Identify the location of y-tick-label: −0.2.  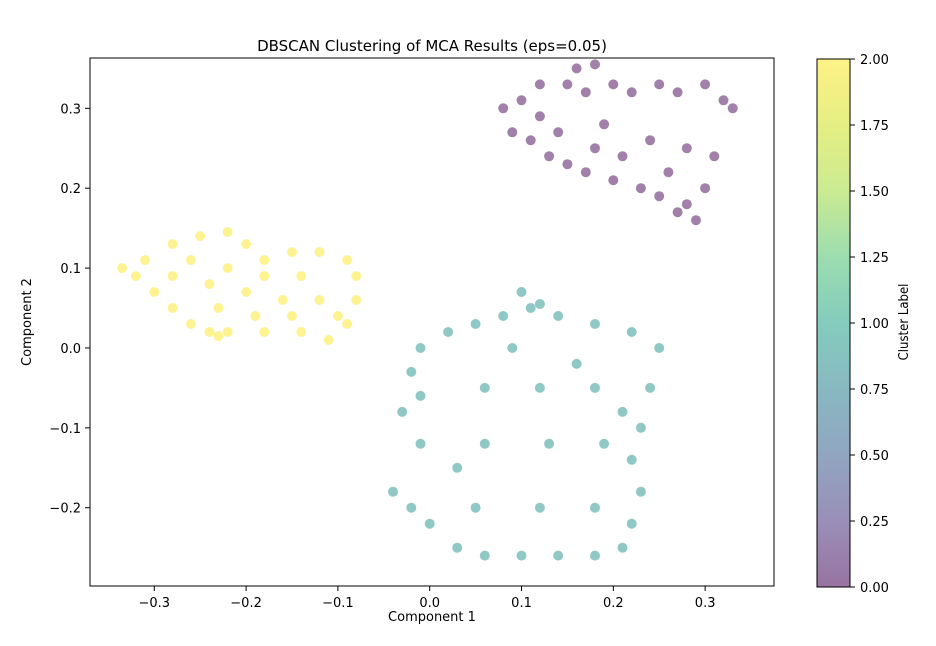
(65, 509).